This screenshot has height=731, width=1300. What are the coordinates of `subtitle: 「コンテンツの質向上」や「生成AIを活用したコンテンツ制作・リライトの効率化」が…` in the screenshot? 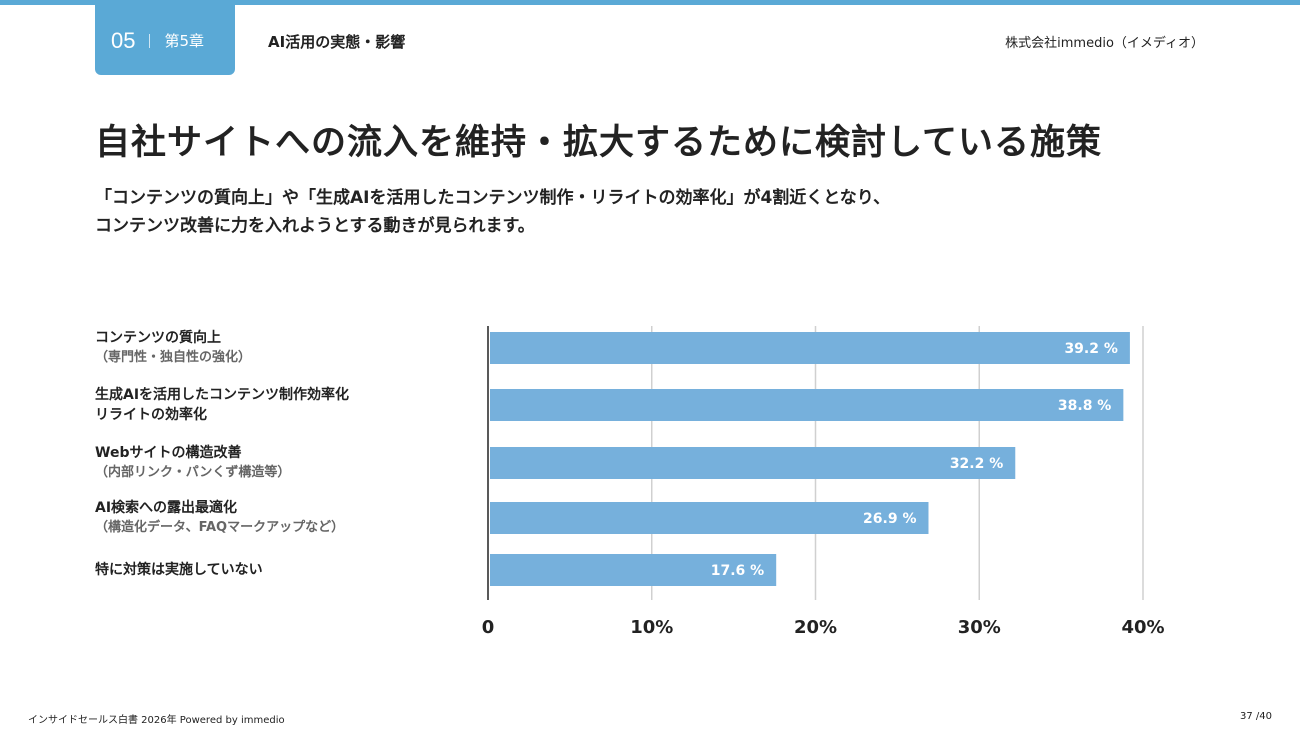 It's located at (492, 212).